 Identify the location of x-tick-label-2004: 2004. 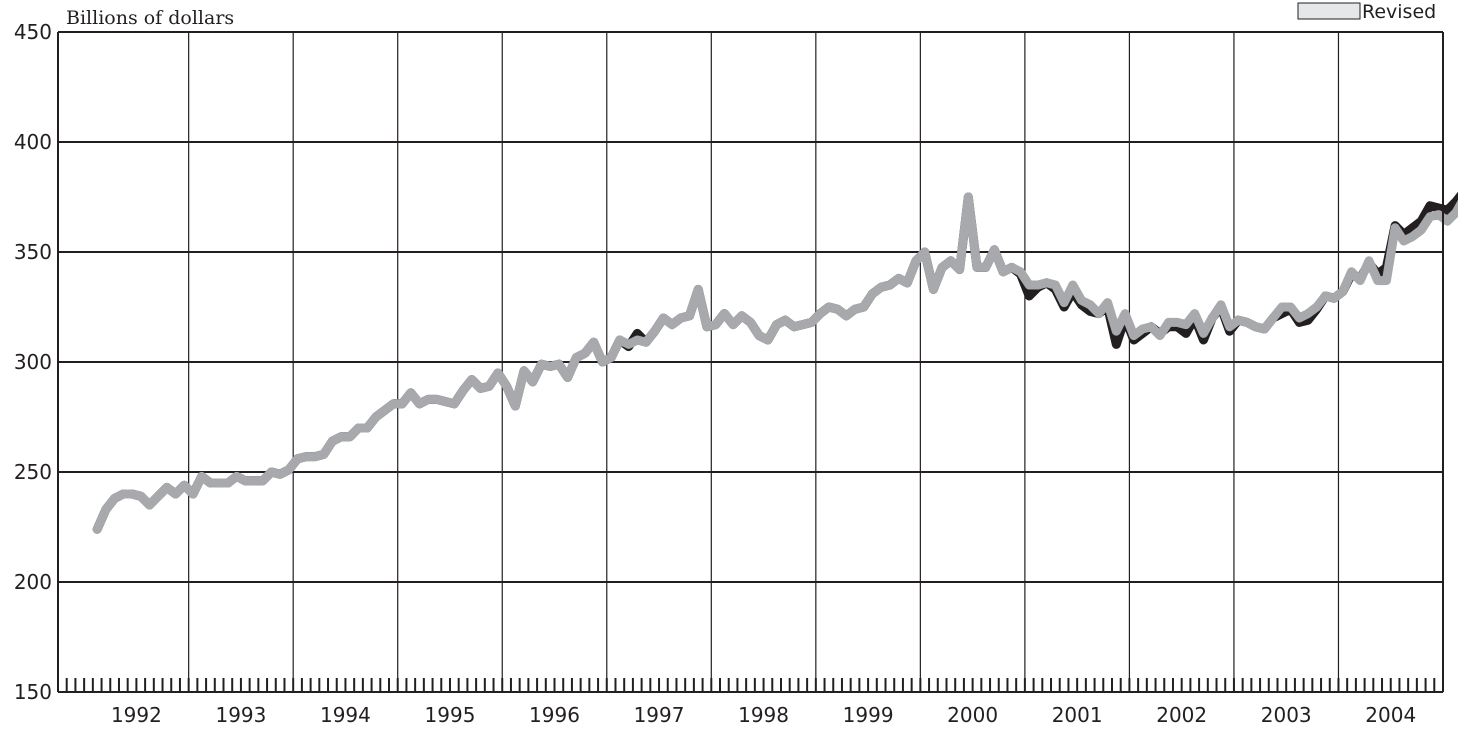
(1390, 715).